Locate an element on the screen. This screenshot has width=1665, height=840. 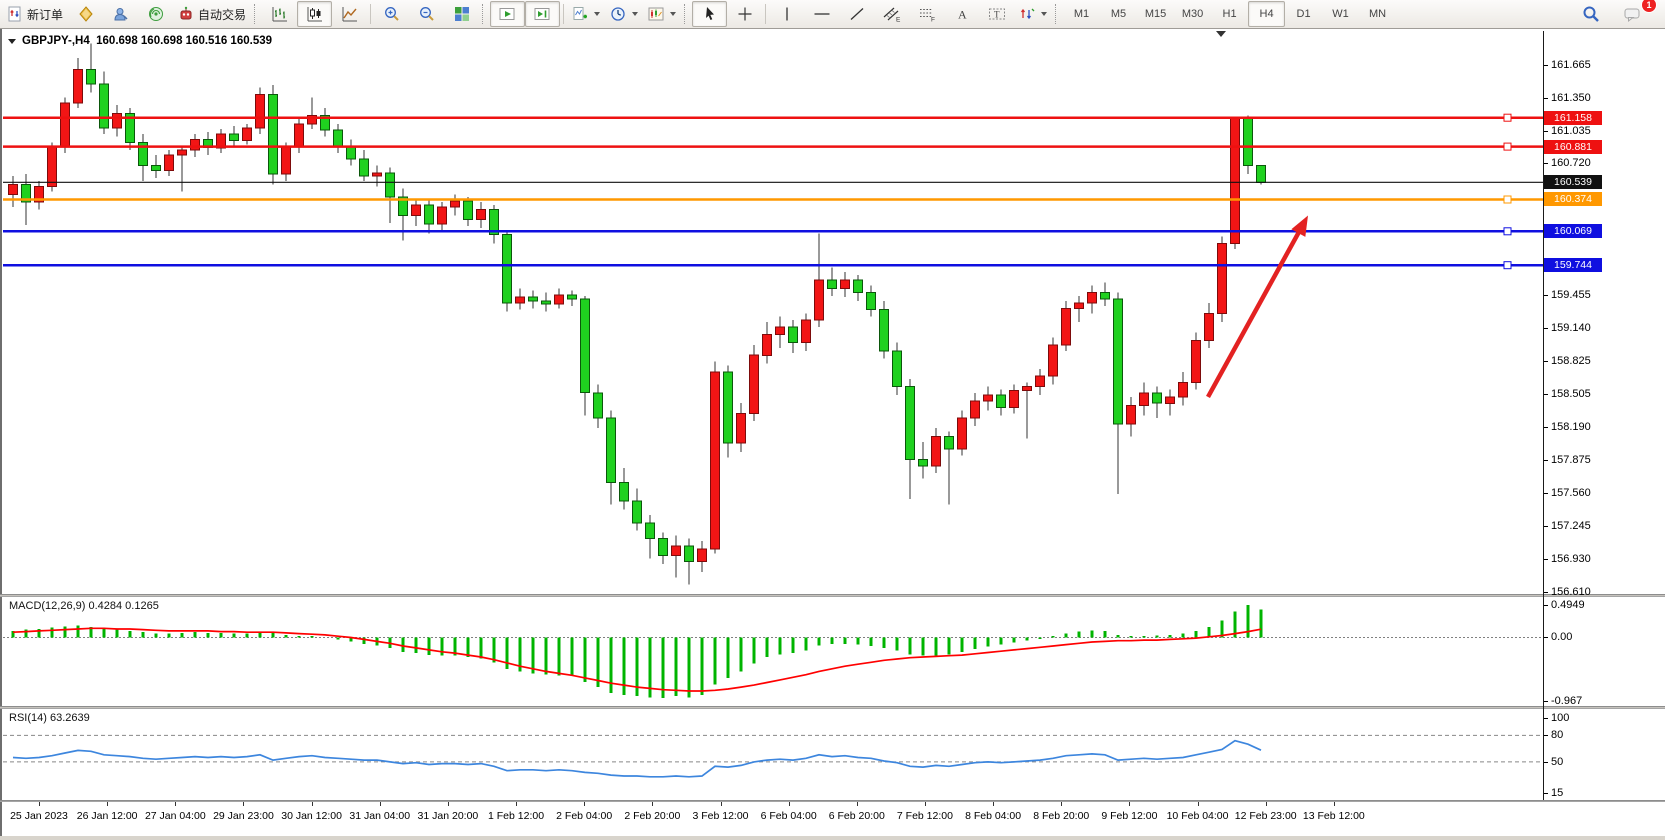
timeframe-h1-button: H1 is located at coordinates (1229, 14).